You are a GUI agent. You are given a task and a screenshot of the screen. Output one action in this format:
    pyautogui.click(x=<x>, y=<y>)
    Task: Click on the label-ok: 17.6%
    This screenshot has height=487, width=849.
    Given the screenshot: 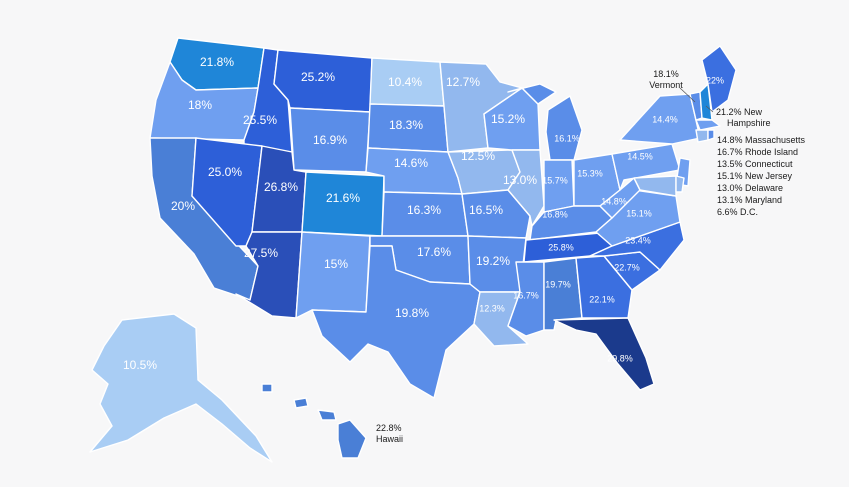 What is the action you would take?
    pyautogui.click(x=434, y=252)
    